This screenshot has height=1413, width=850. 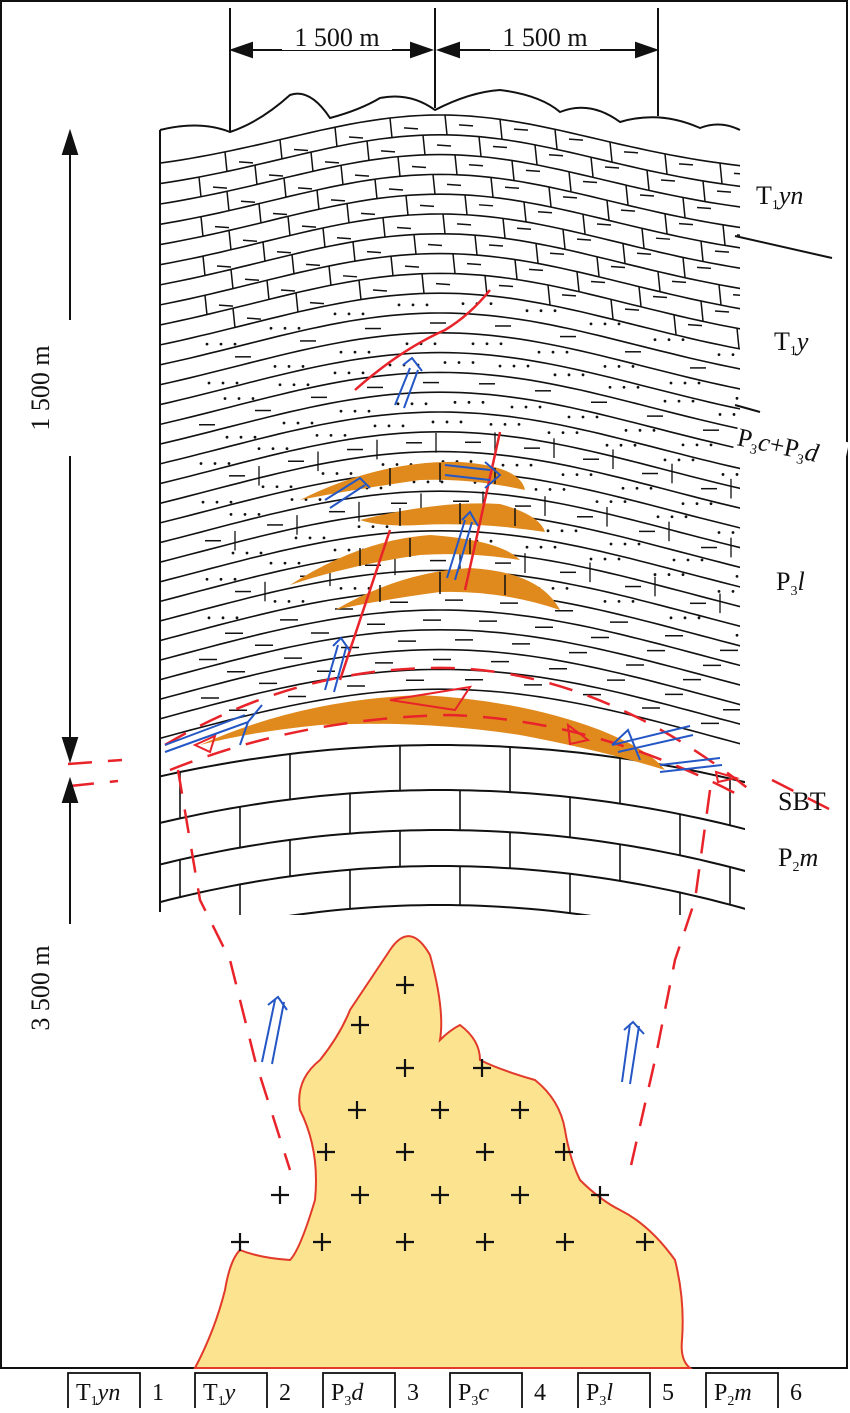 I want to click on legend-item-5: P3l 5, so click(x=625, y=1391).